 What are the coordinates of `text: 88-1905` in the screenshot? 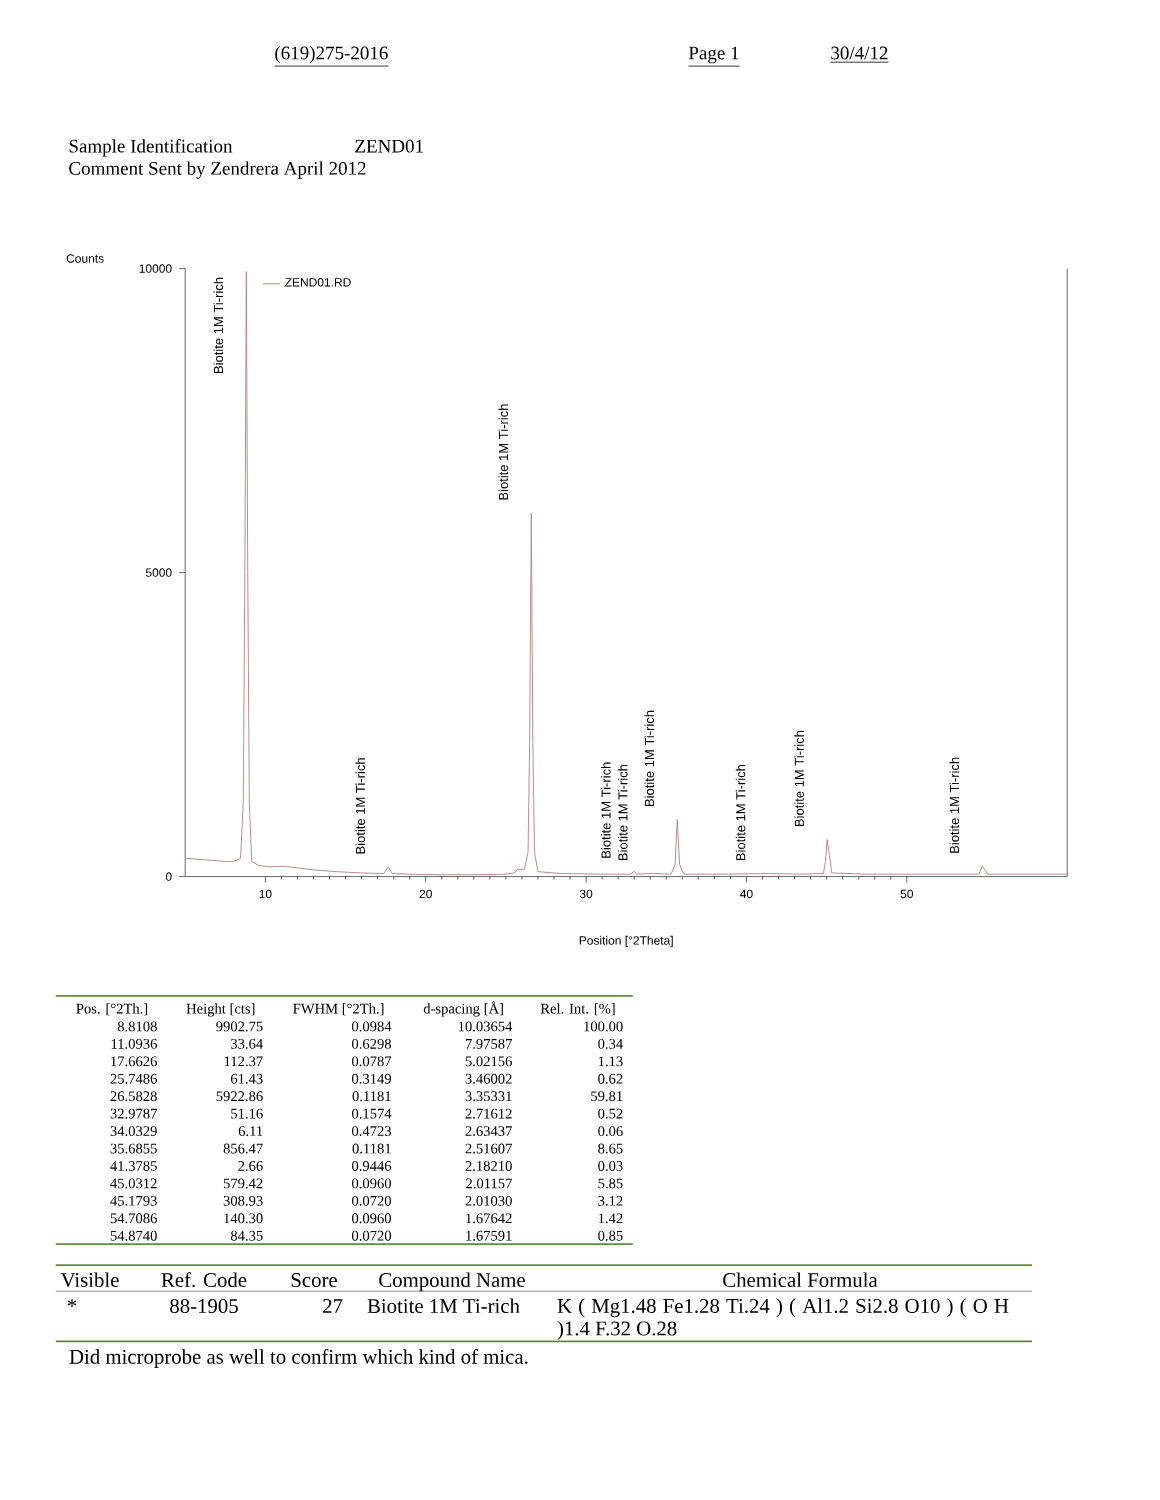 It's located at (204, 1306).